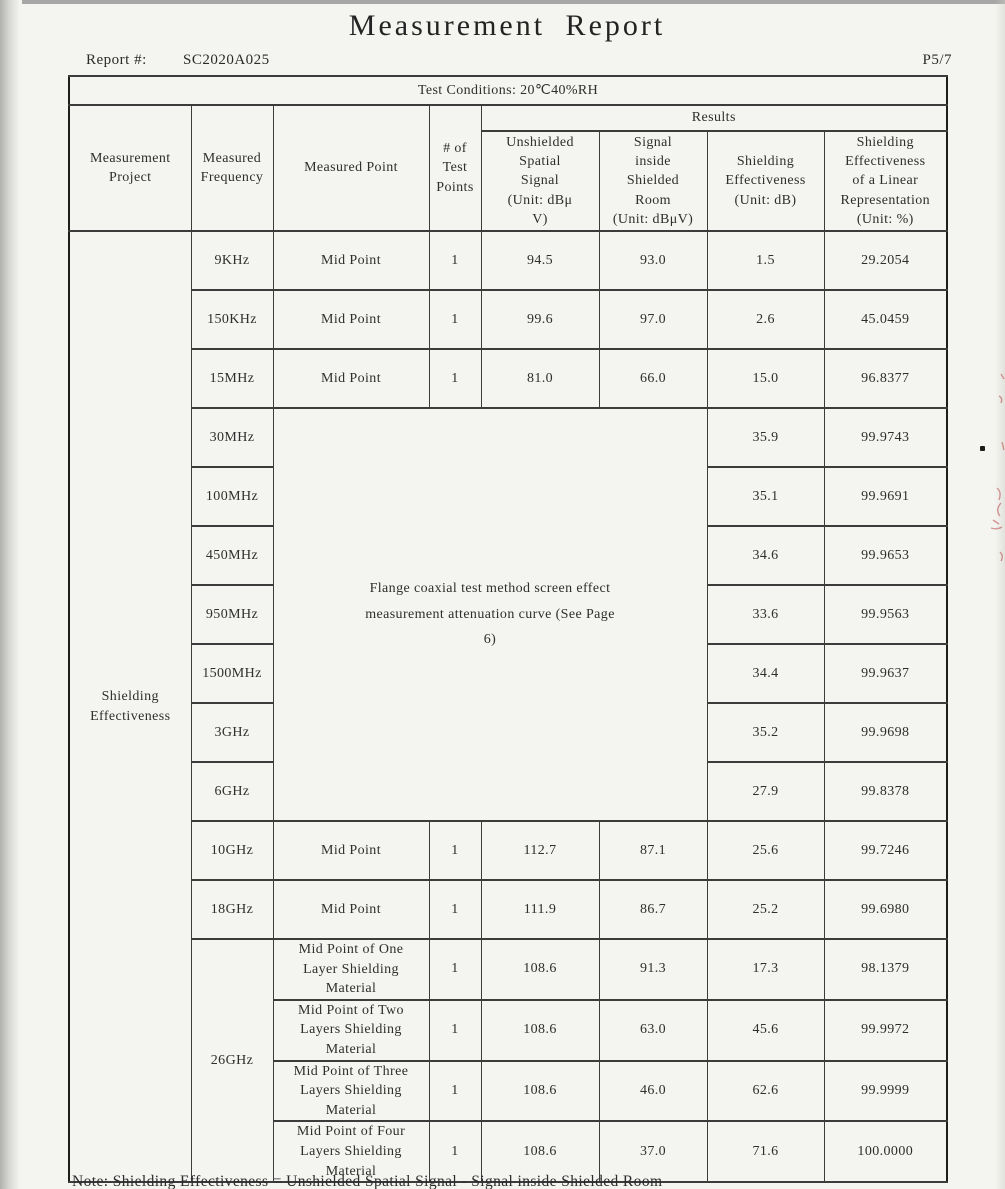 Image resolution: width=1005 pixels, height=1189 pixels. Describe the element at coordinates (653, 181) in the screenshot. I see `col-header-signal-inside: Signal inside Shielded Room (Unit: dBμV)` at that location.